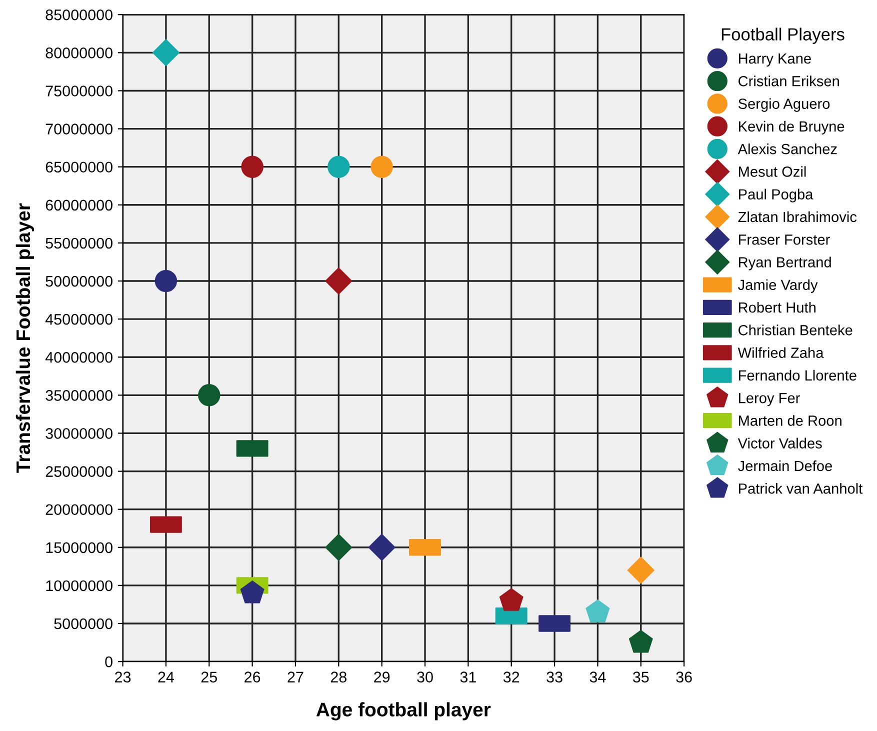 Image resolution: width=877 pixels, height=731 pixels. What do you see at coordinates (640, 677) in the screenshot?
I see `x-tick-label: 35` at bounding box center [640, 677].